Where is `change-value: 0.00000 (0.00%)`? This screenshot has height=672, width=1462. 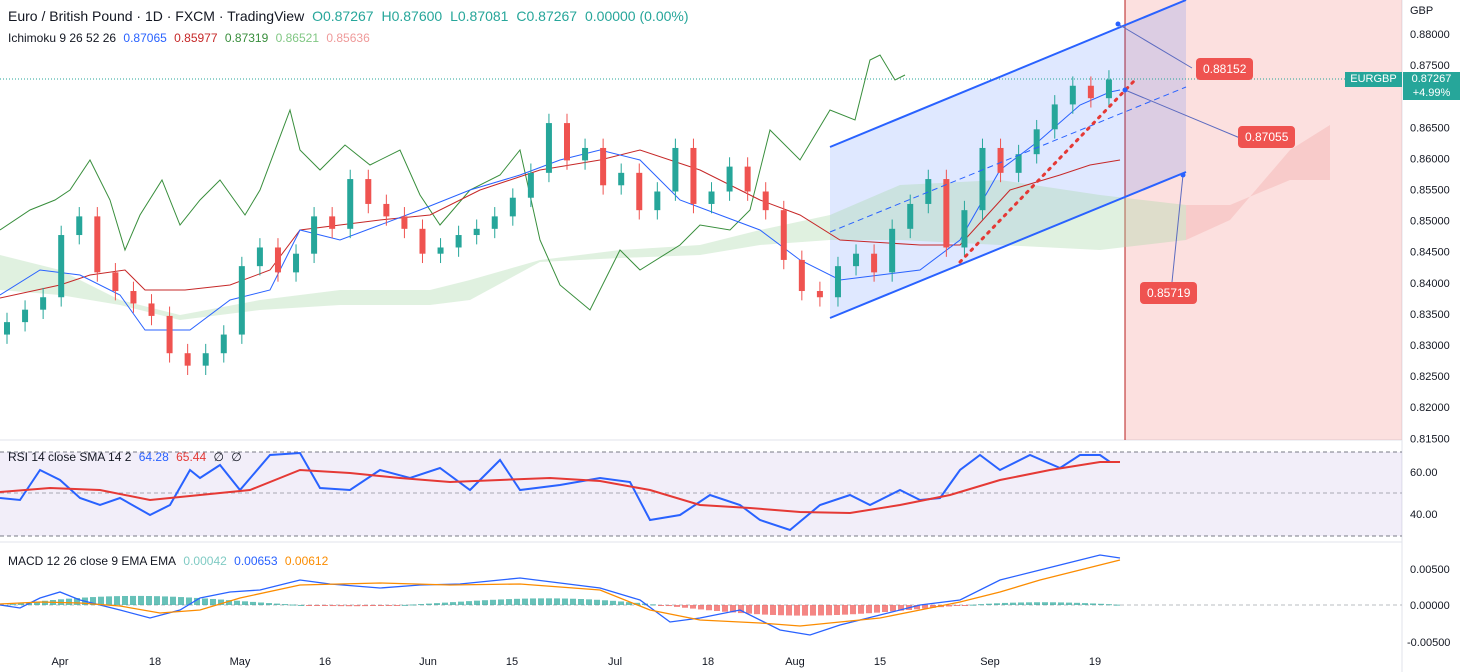
change-value: 0.00000 (0.00%) is located at coordinates (636, 16).